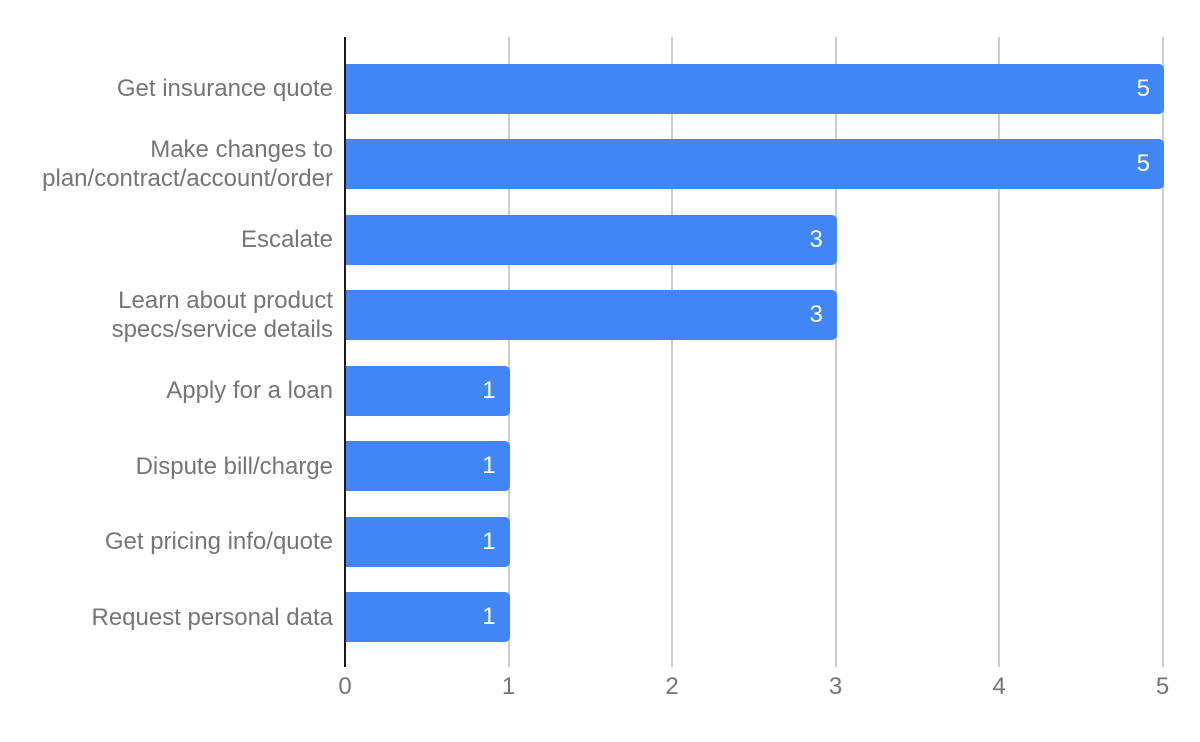 The image size is (1200, 742). I want to click on x-tick-label: 4, so click(999, 686).